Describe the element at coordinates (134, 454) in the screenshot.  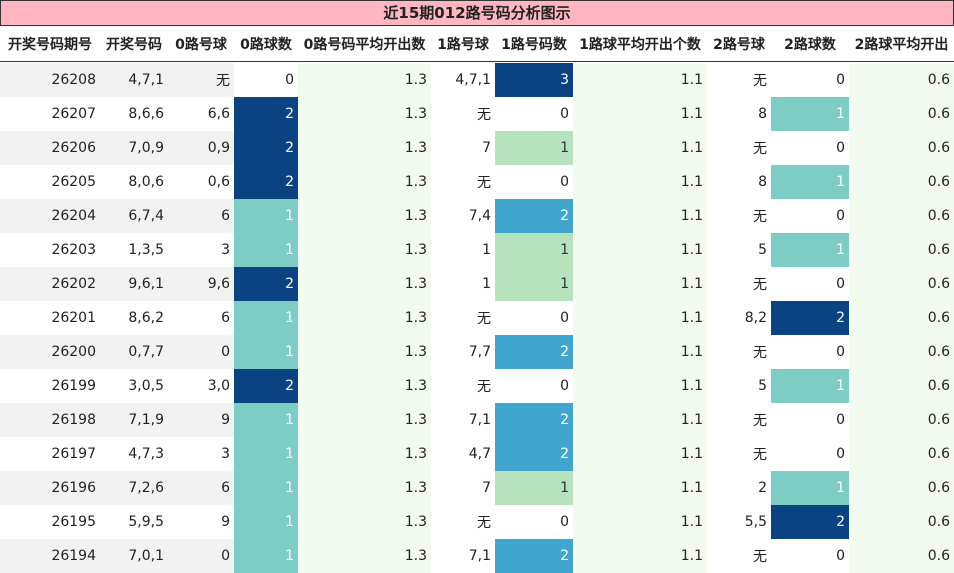
I see `draw-balls-cell: 4,7,3` at that location.